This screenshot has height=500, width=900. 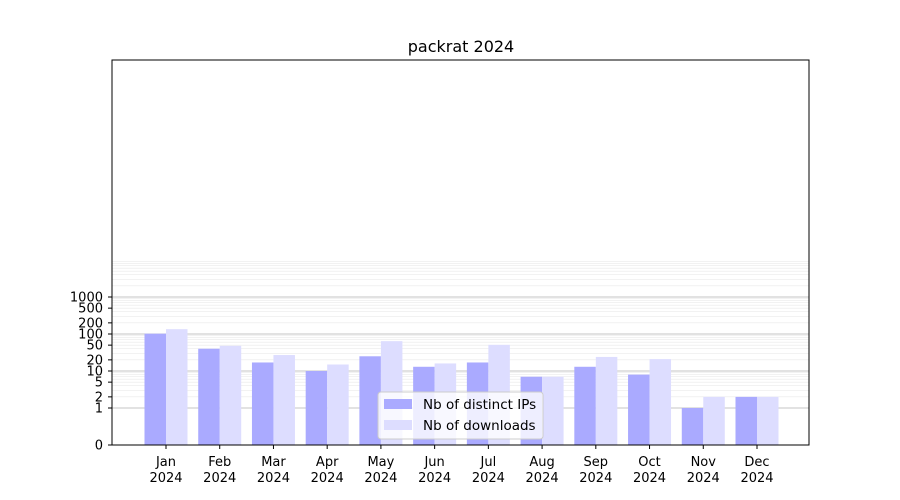 What do you see at coordinates (86, 298) in the screenshot?
I see `y-tick-label: 1000` at bounding box center [86, 298].